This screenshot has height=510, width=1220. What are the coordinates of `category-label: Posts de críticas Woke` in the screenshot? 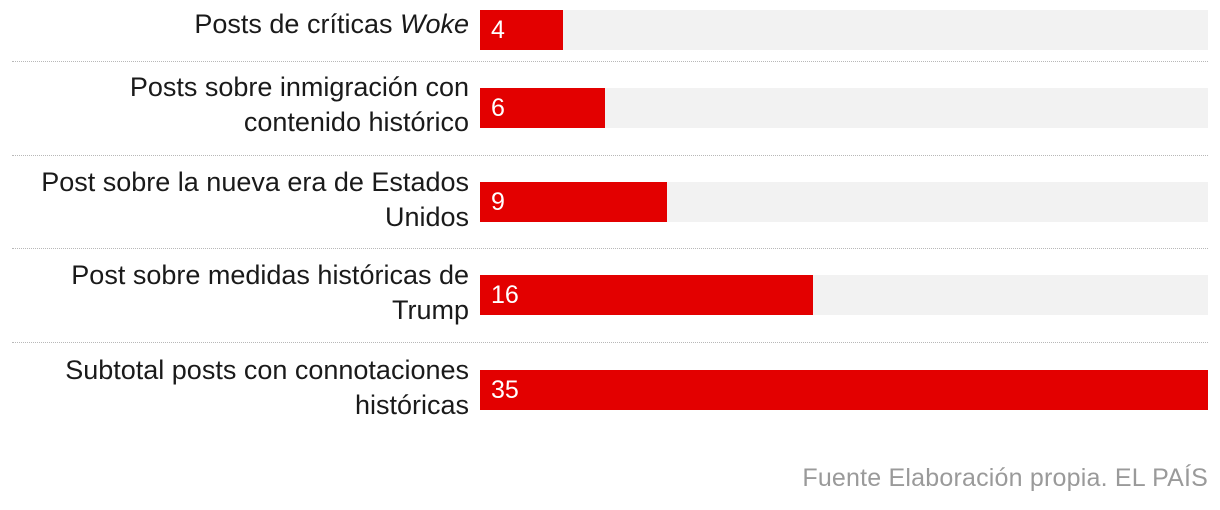 It's located at (239, 24).